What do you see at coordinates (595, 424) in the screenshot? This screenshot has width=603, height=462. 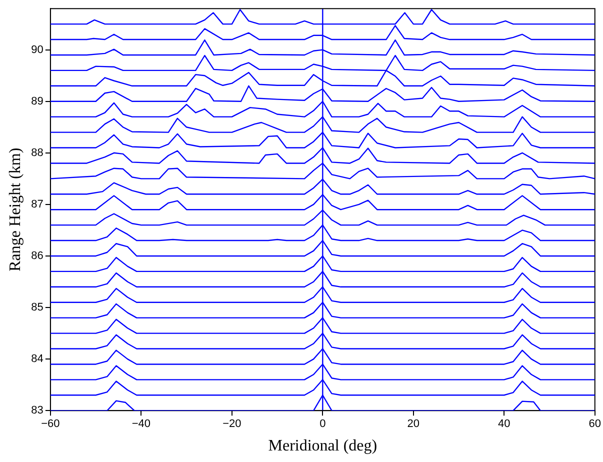 I see `x-tick-label: 60` at bounding box center [595, 424].